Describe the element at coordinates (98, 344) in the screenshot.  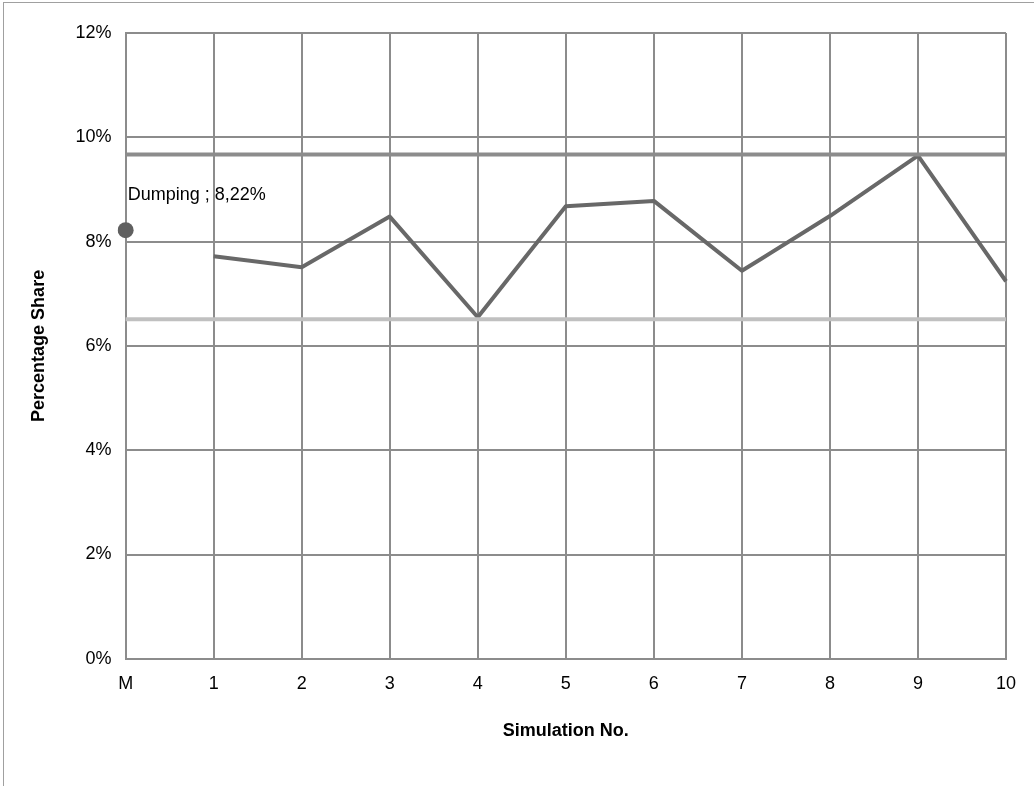
I see `y-tick-label: 6%` at that location.